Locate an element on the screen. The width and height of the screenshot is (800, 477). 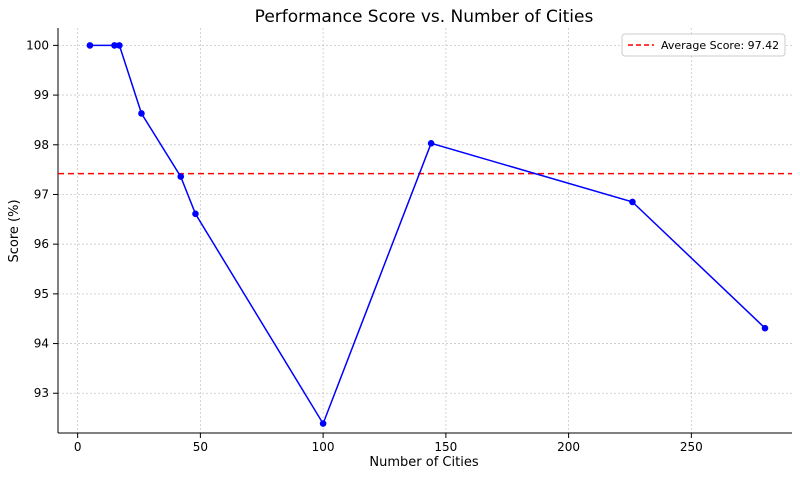
legend: Average Score: 97.42 is located at coordinates (703, 45).